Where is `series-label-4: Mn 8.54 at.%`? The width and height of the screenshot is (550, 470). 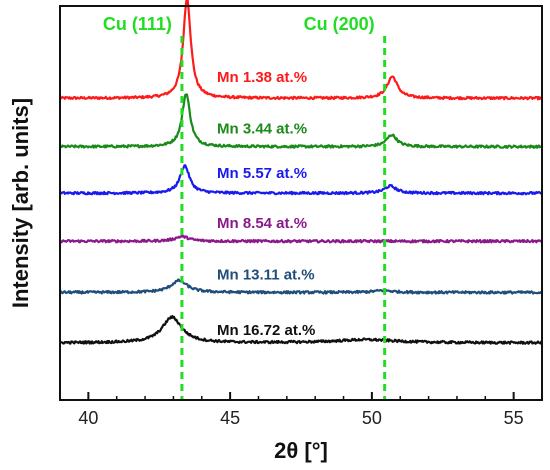 series-label-4: Mn 8.54 at.% is located at coordinates (262, 223).